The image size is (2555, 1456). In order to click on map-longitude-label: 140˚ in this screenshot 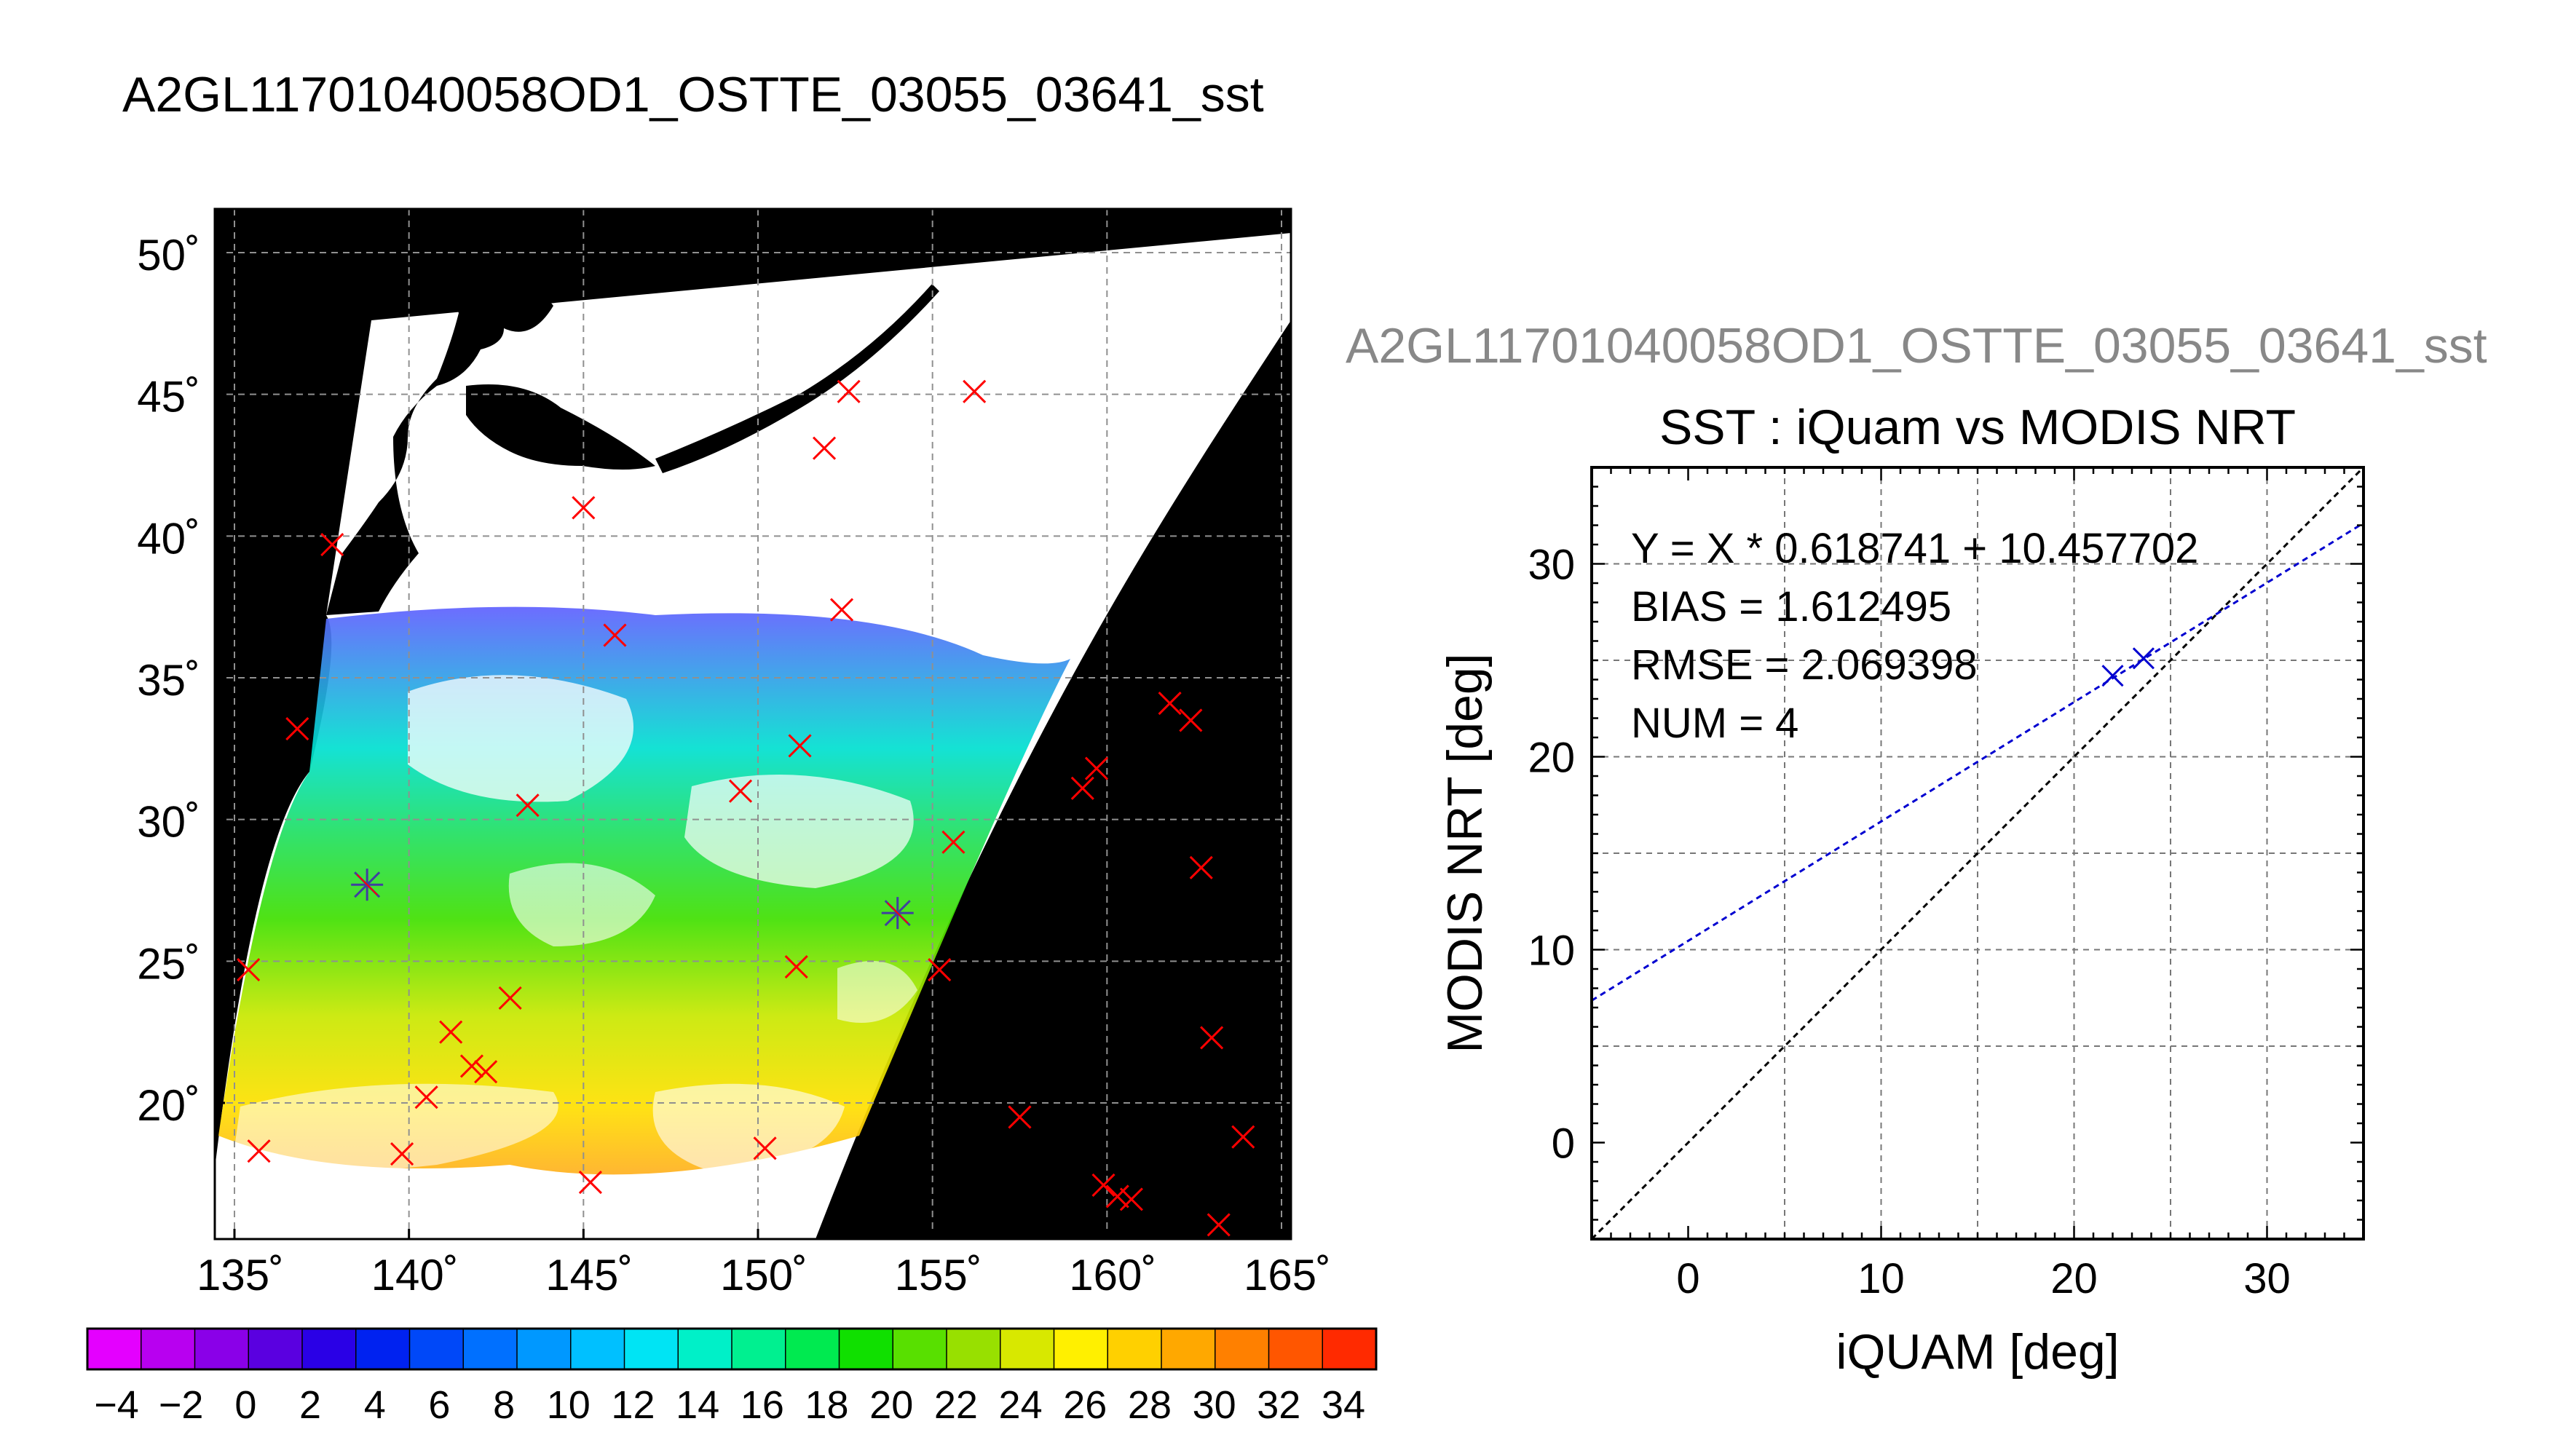, I will do `click(415, 1275)`.